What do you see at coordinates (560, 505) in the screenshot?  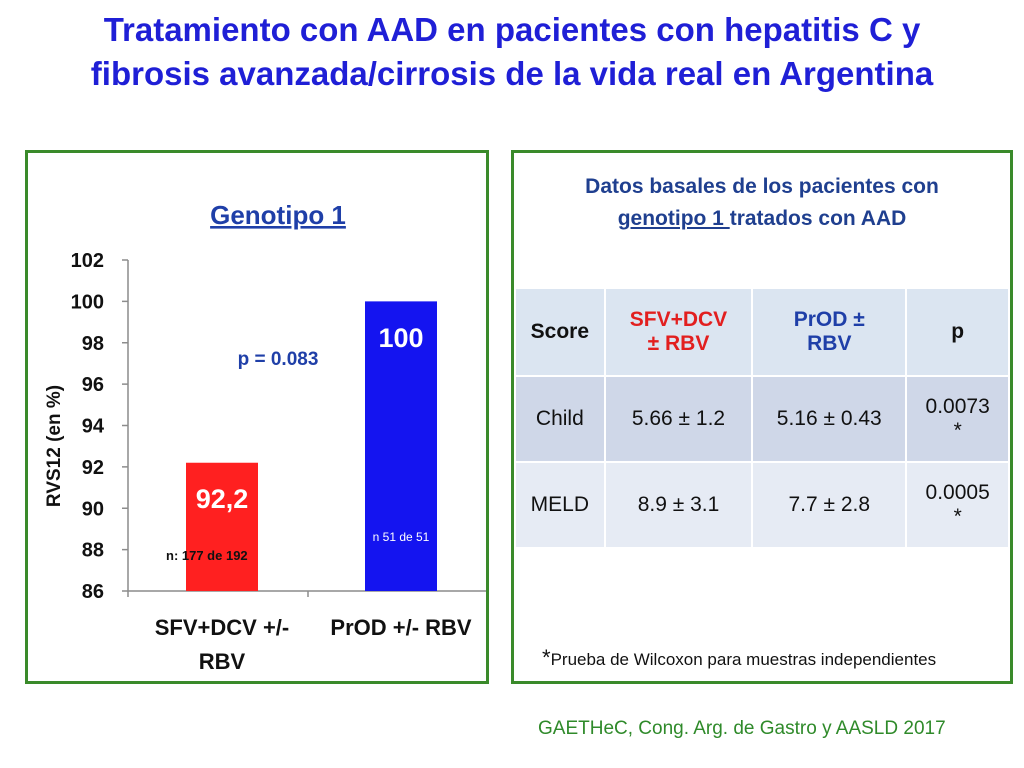 I see `row-score: MELD` at bounding box center [560, 505].